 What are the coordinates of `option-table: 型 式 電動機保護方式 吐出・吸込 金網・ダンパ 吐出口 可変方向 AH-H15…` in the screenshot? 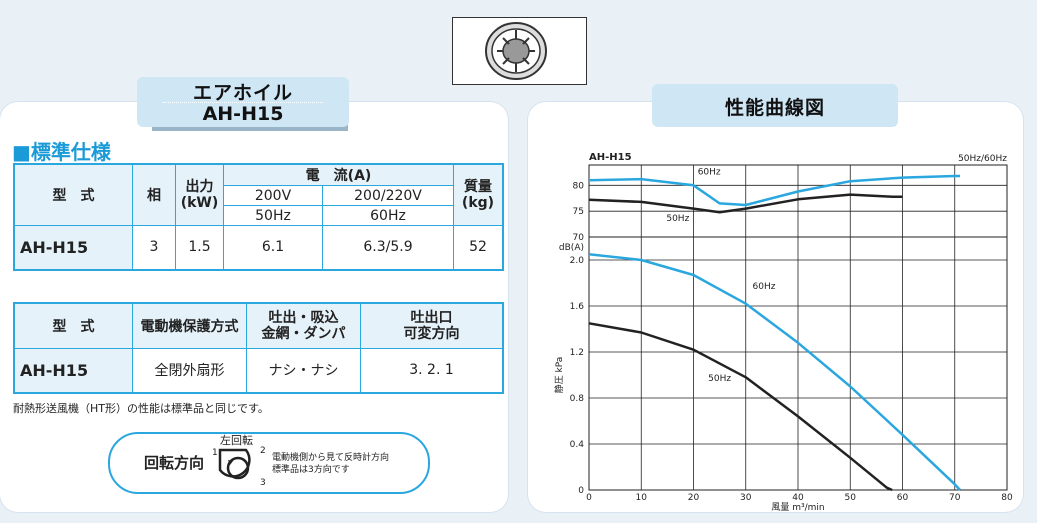 It's located at (258, 348).